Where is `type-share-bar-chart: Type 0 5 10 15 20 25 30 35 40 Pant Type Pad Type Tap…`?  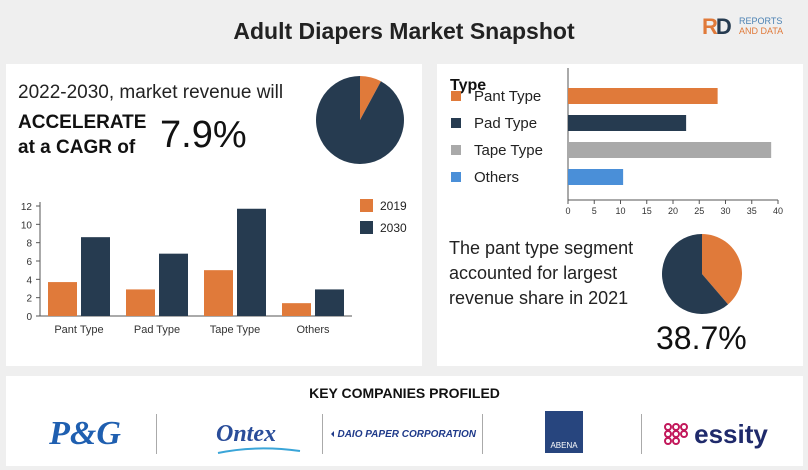
type-share-bar-chart: Type 0 5 10 15 20 25 30 35 40 Pant Type Pad Type Tap… is located at coordinates (616, 142).